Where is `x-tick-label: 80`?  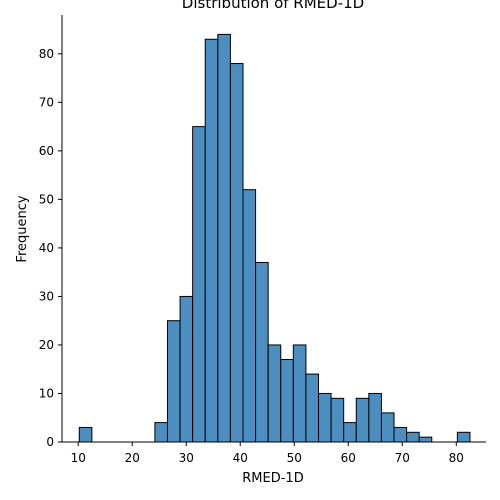
x-tick-label: 80 is located at coordinates (456, 458).